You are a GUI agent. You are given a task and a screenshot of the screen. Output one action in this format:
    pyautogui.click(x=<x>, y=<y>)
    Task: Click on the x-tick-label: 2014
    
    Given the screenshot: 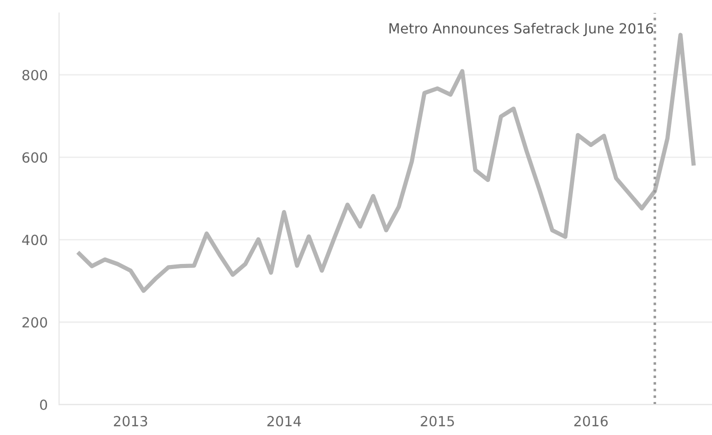 What is the action you would take?
    pyautogui.click(x=284, y=421)
    